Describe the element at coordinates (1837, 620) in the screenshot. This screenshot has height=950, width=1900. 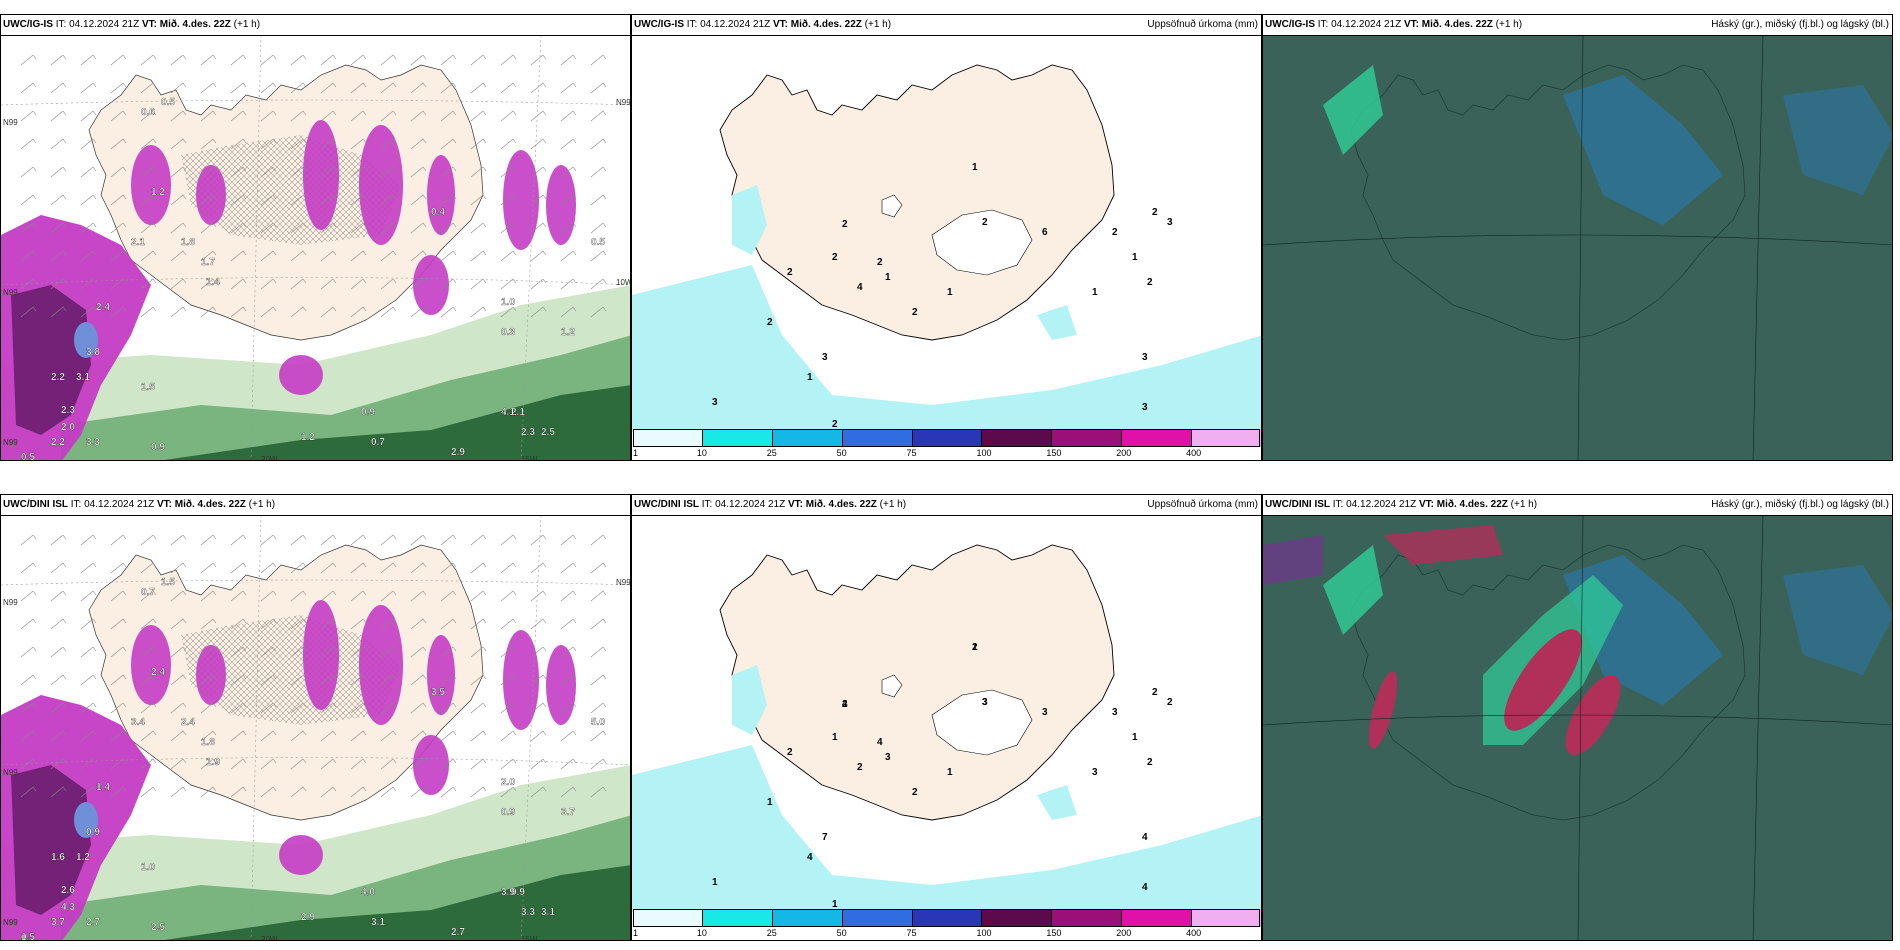
I see `low-cloud-area` at that location.